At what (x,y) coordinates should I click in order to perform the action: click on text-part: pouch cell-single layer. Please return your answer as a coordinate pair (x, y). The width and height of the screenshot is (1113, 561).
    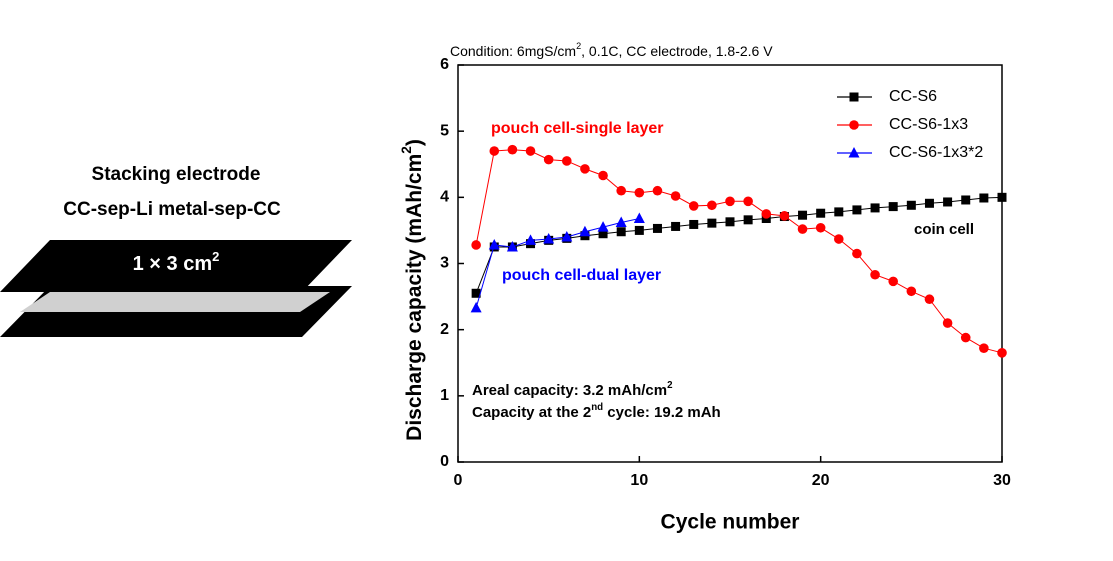
    Looking at the image, I should click on (577, 128).